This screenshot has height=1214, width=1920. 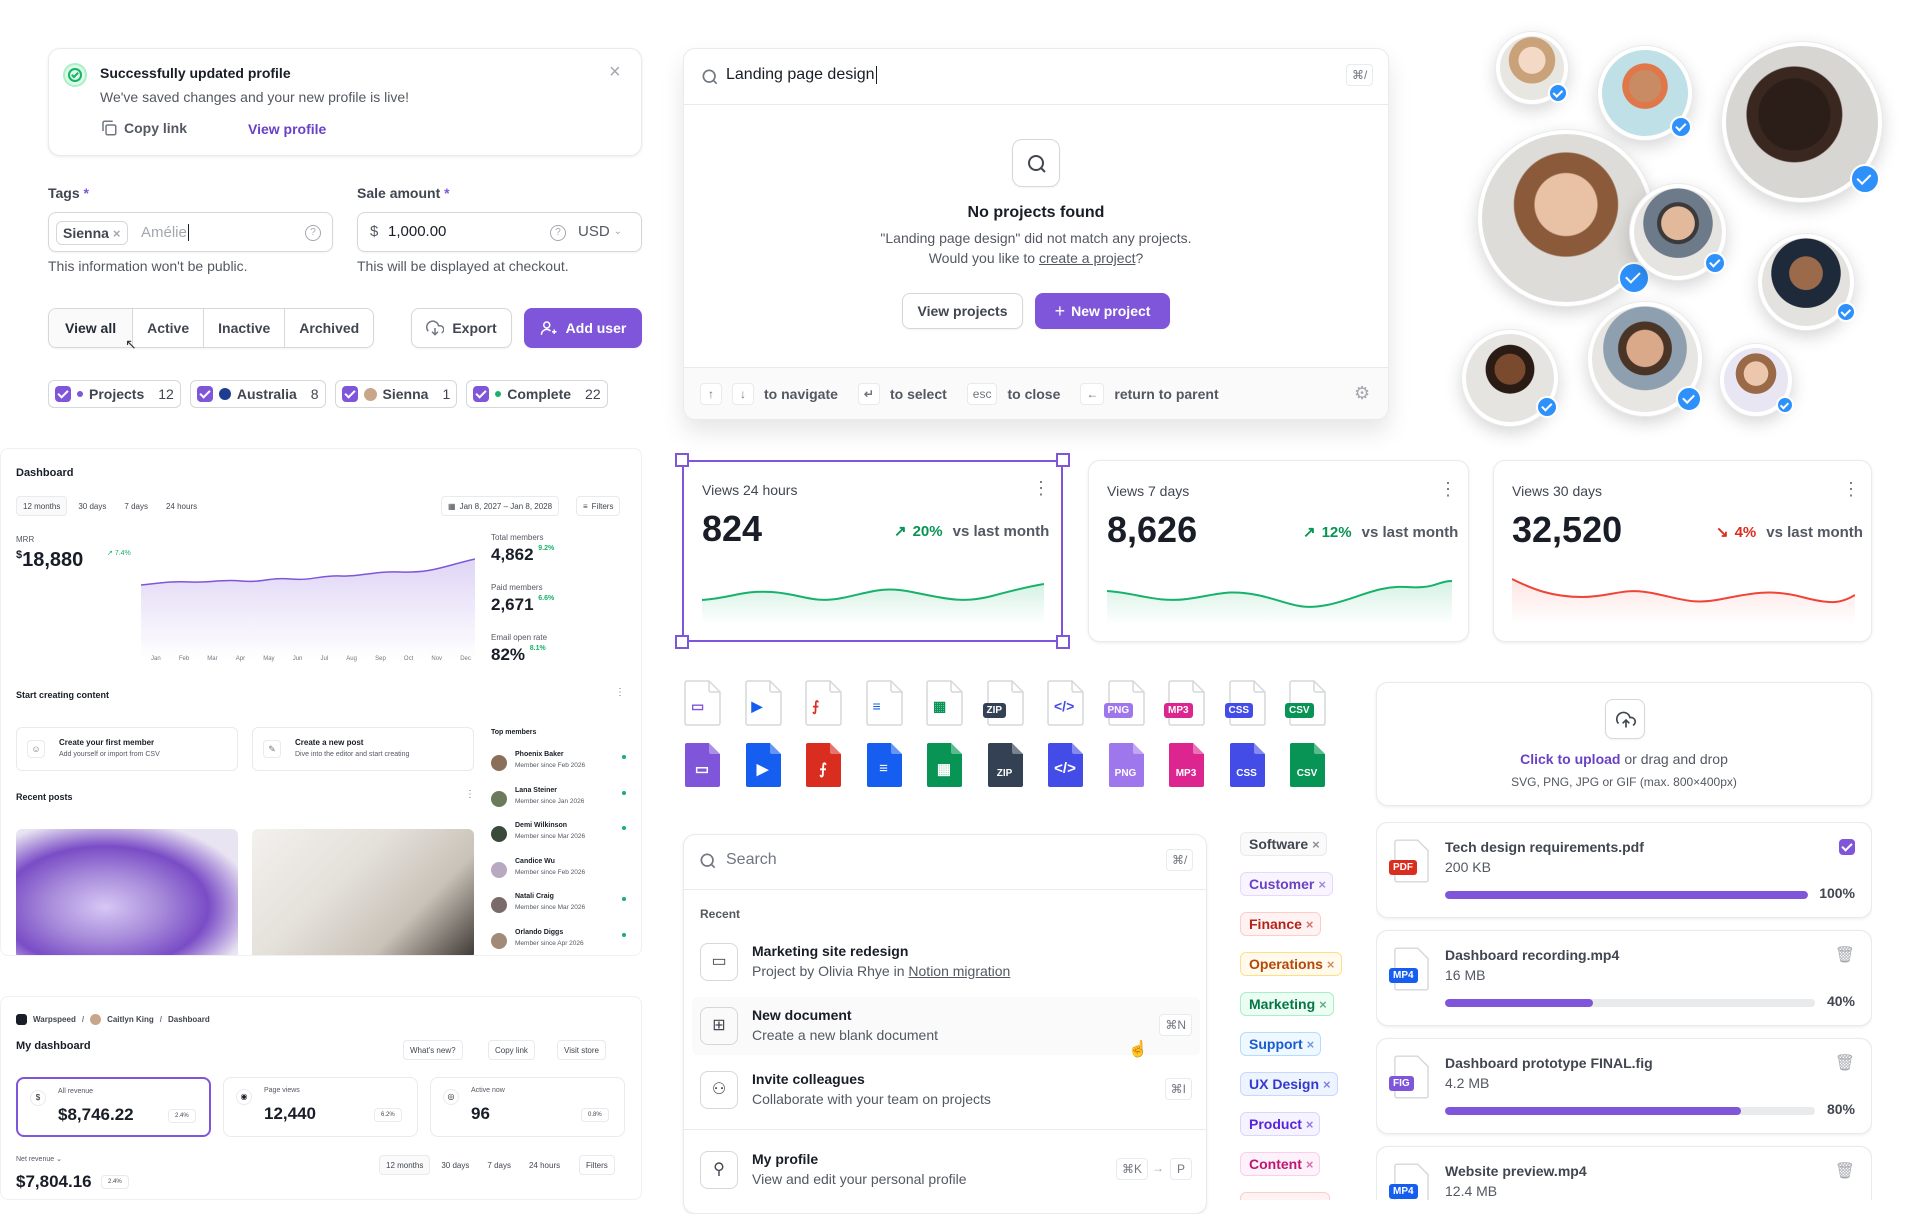 I want to click on add-user-button: Add user, so click(x=583, y=328).